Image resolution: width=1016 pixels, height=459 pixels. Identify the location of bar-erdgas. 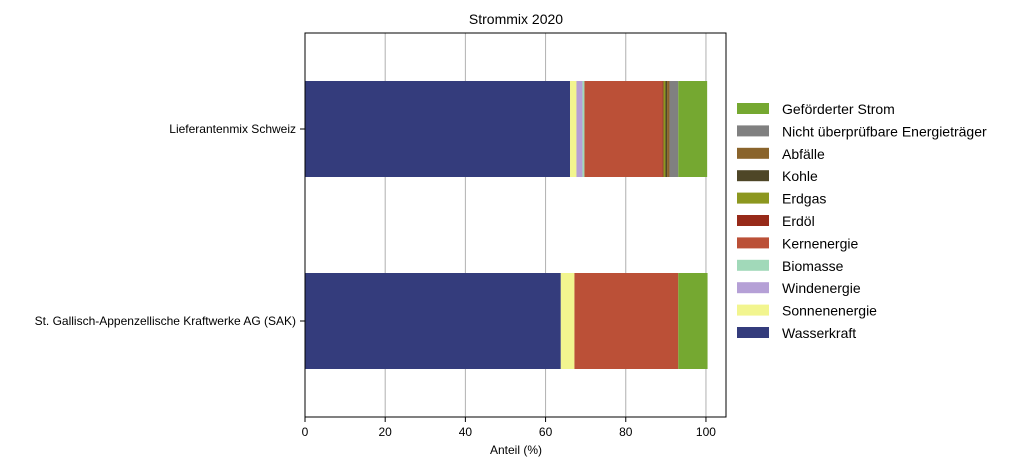
(664, 129).